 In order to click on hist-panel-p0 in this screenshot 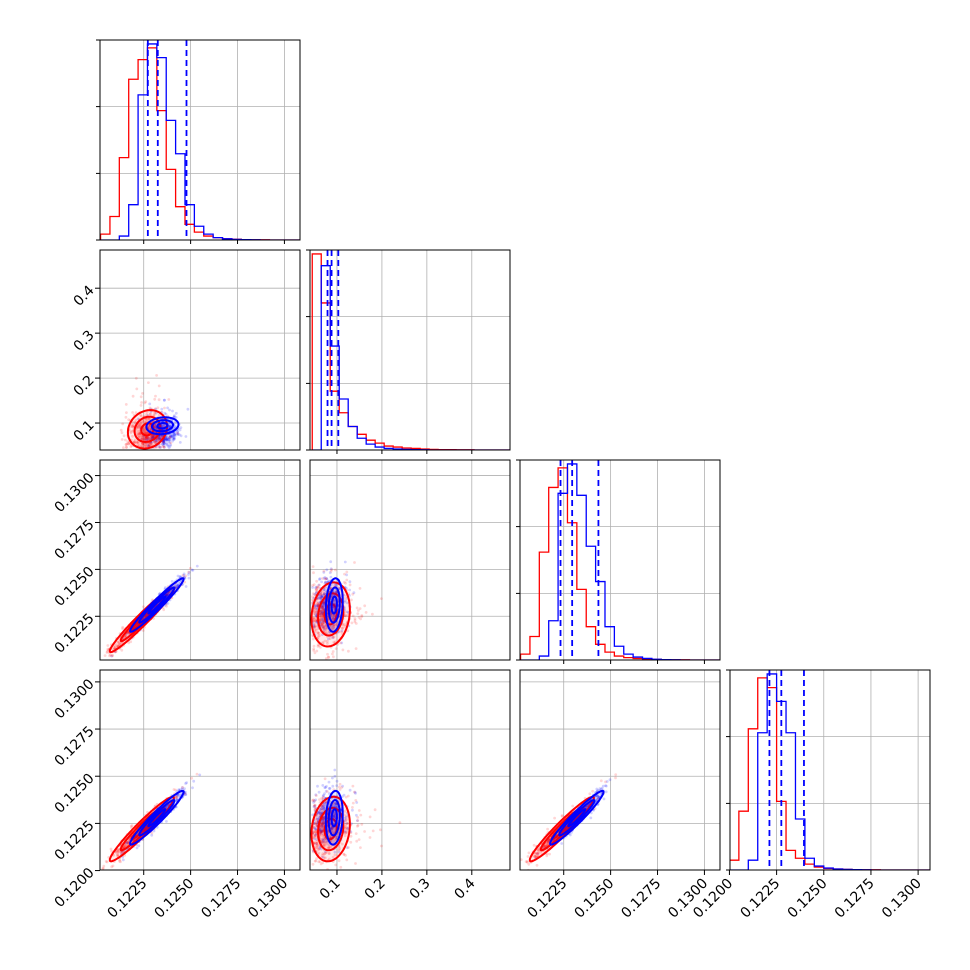, I will do `click(198, 140)`.